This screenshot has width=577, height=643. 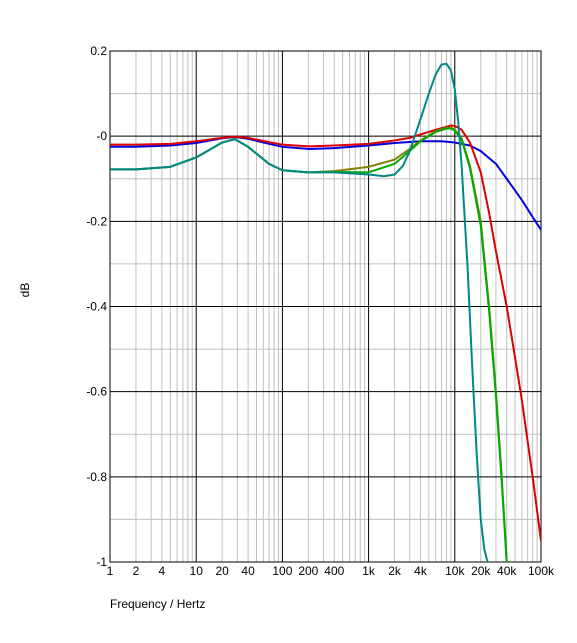 I want to click on x-tick-label: 20k, so click(x=481, y=571).